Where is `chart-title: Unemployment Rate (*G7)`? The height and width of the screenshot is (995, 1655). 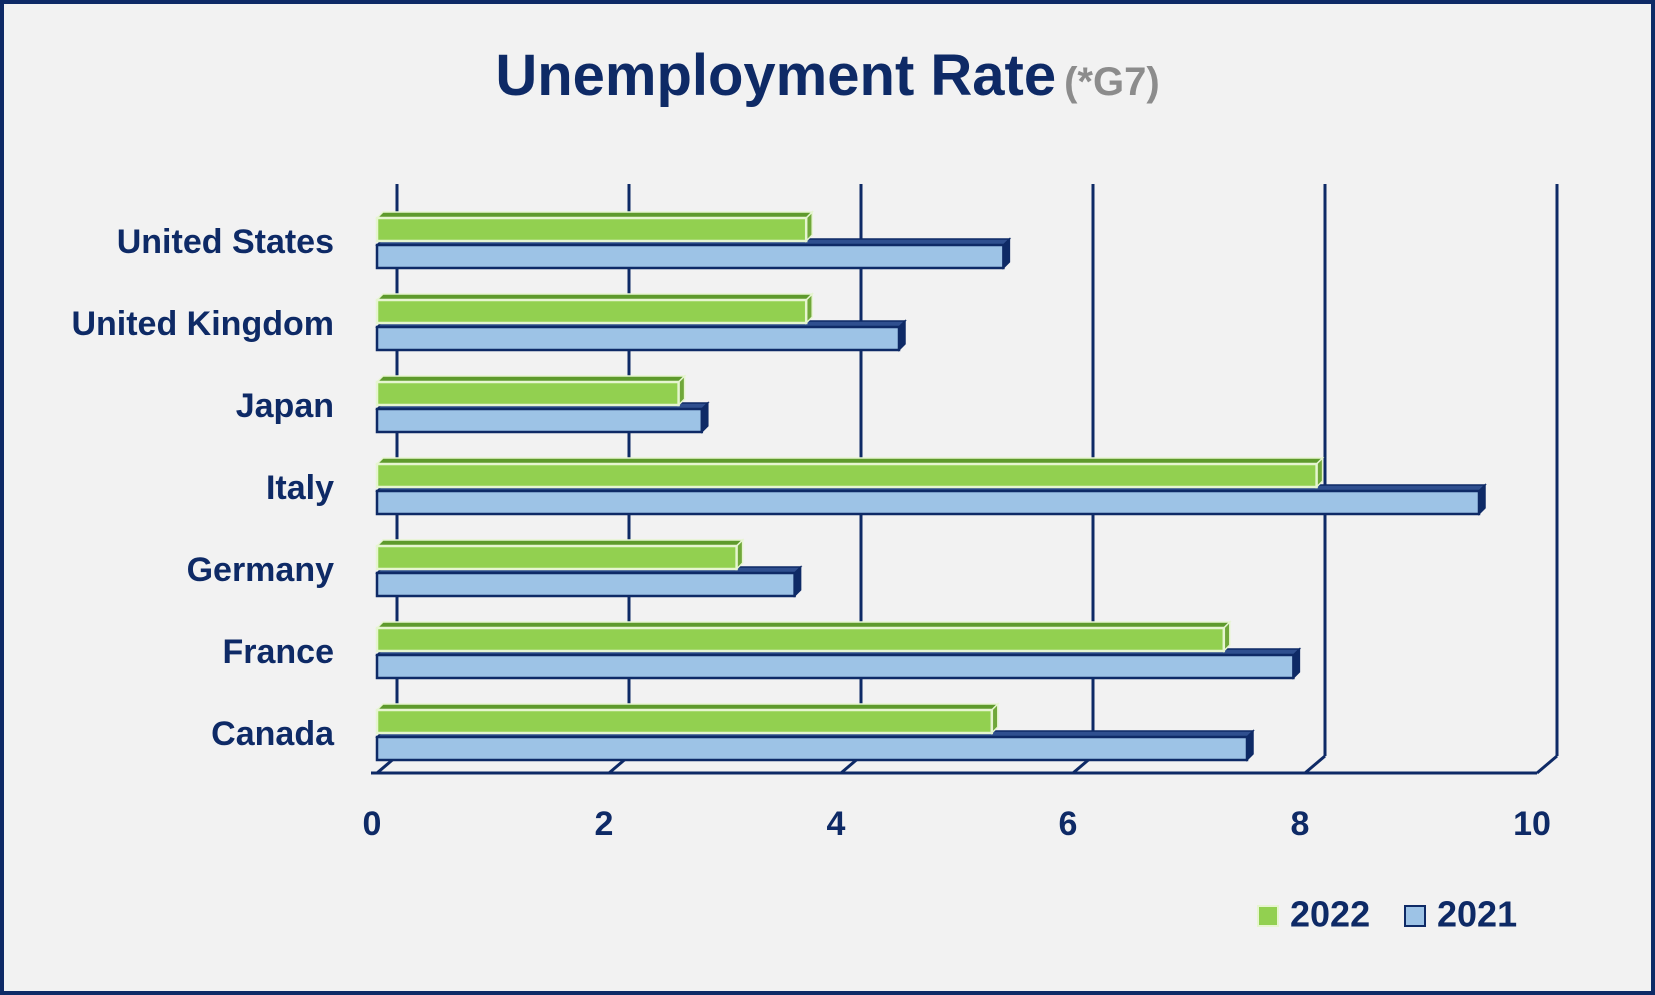
chart-title: Unemployment Rate (*G7) is located at coordinates (827, 75).